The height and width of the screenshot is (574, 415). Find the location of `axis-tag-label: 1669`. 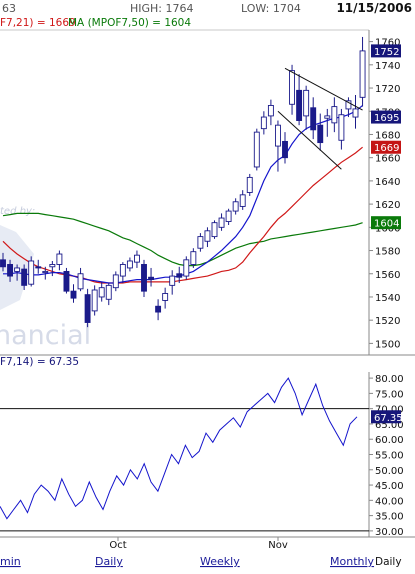

axis-tag-label: 1669 is located at coordinates (386, 148).